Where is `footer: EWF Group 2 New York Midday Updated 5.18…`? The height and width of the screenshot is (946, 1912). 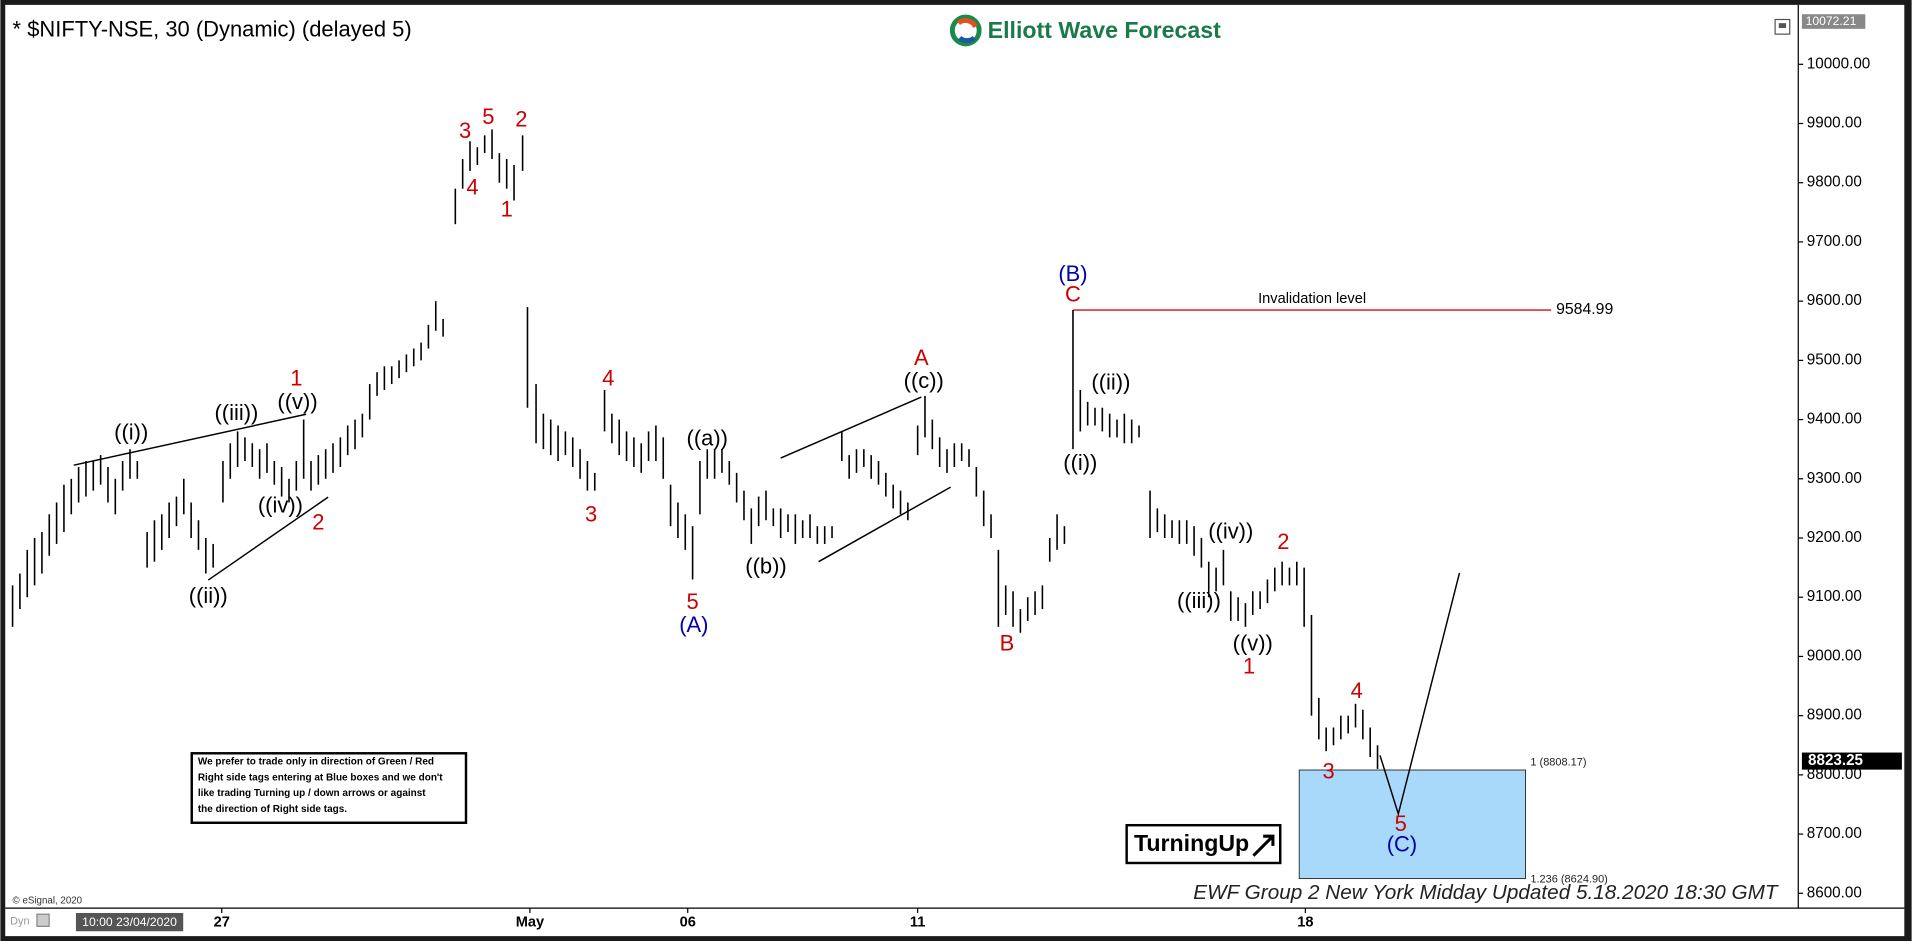 footer: EWF Group 2 New York Midday Updated 5.18… is located at coordinates (1486, 892).